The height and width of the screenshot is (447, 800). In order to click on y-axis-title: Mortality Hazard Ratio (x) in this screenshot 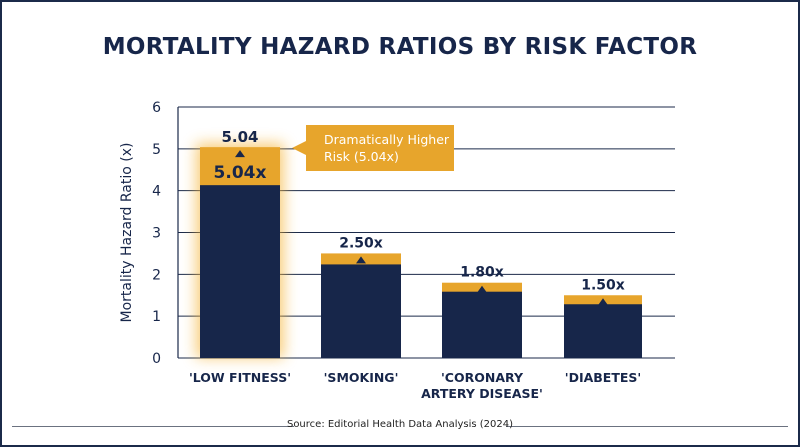, I will do `click(127, 233)`.